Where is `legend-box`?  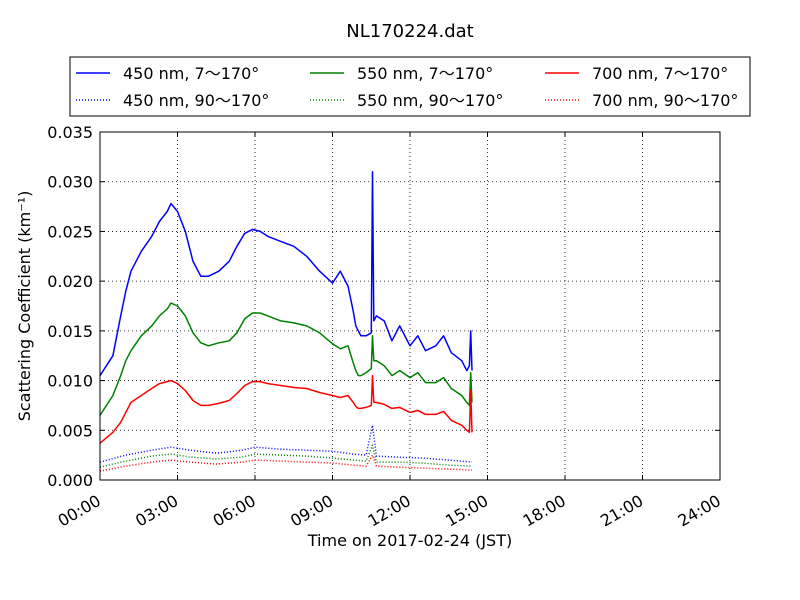
legend-box is located at coordinates (410, 86).